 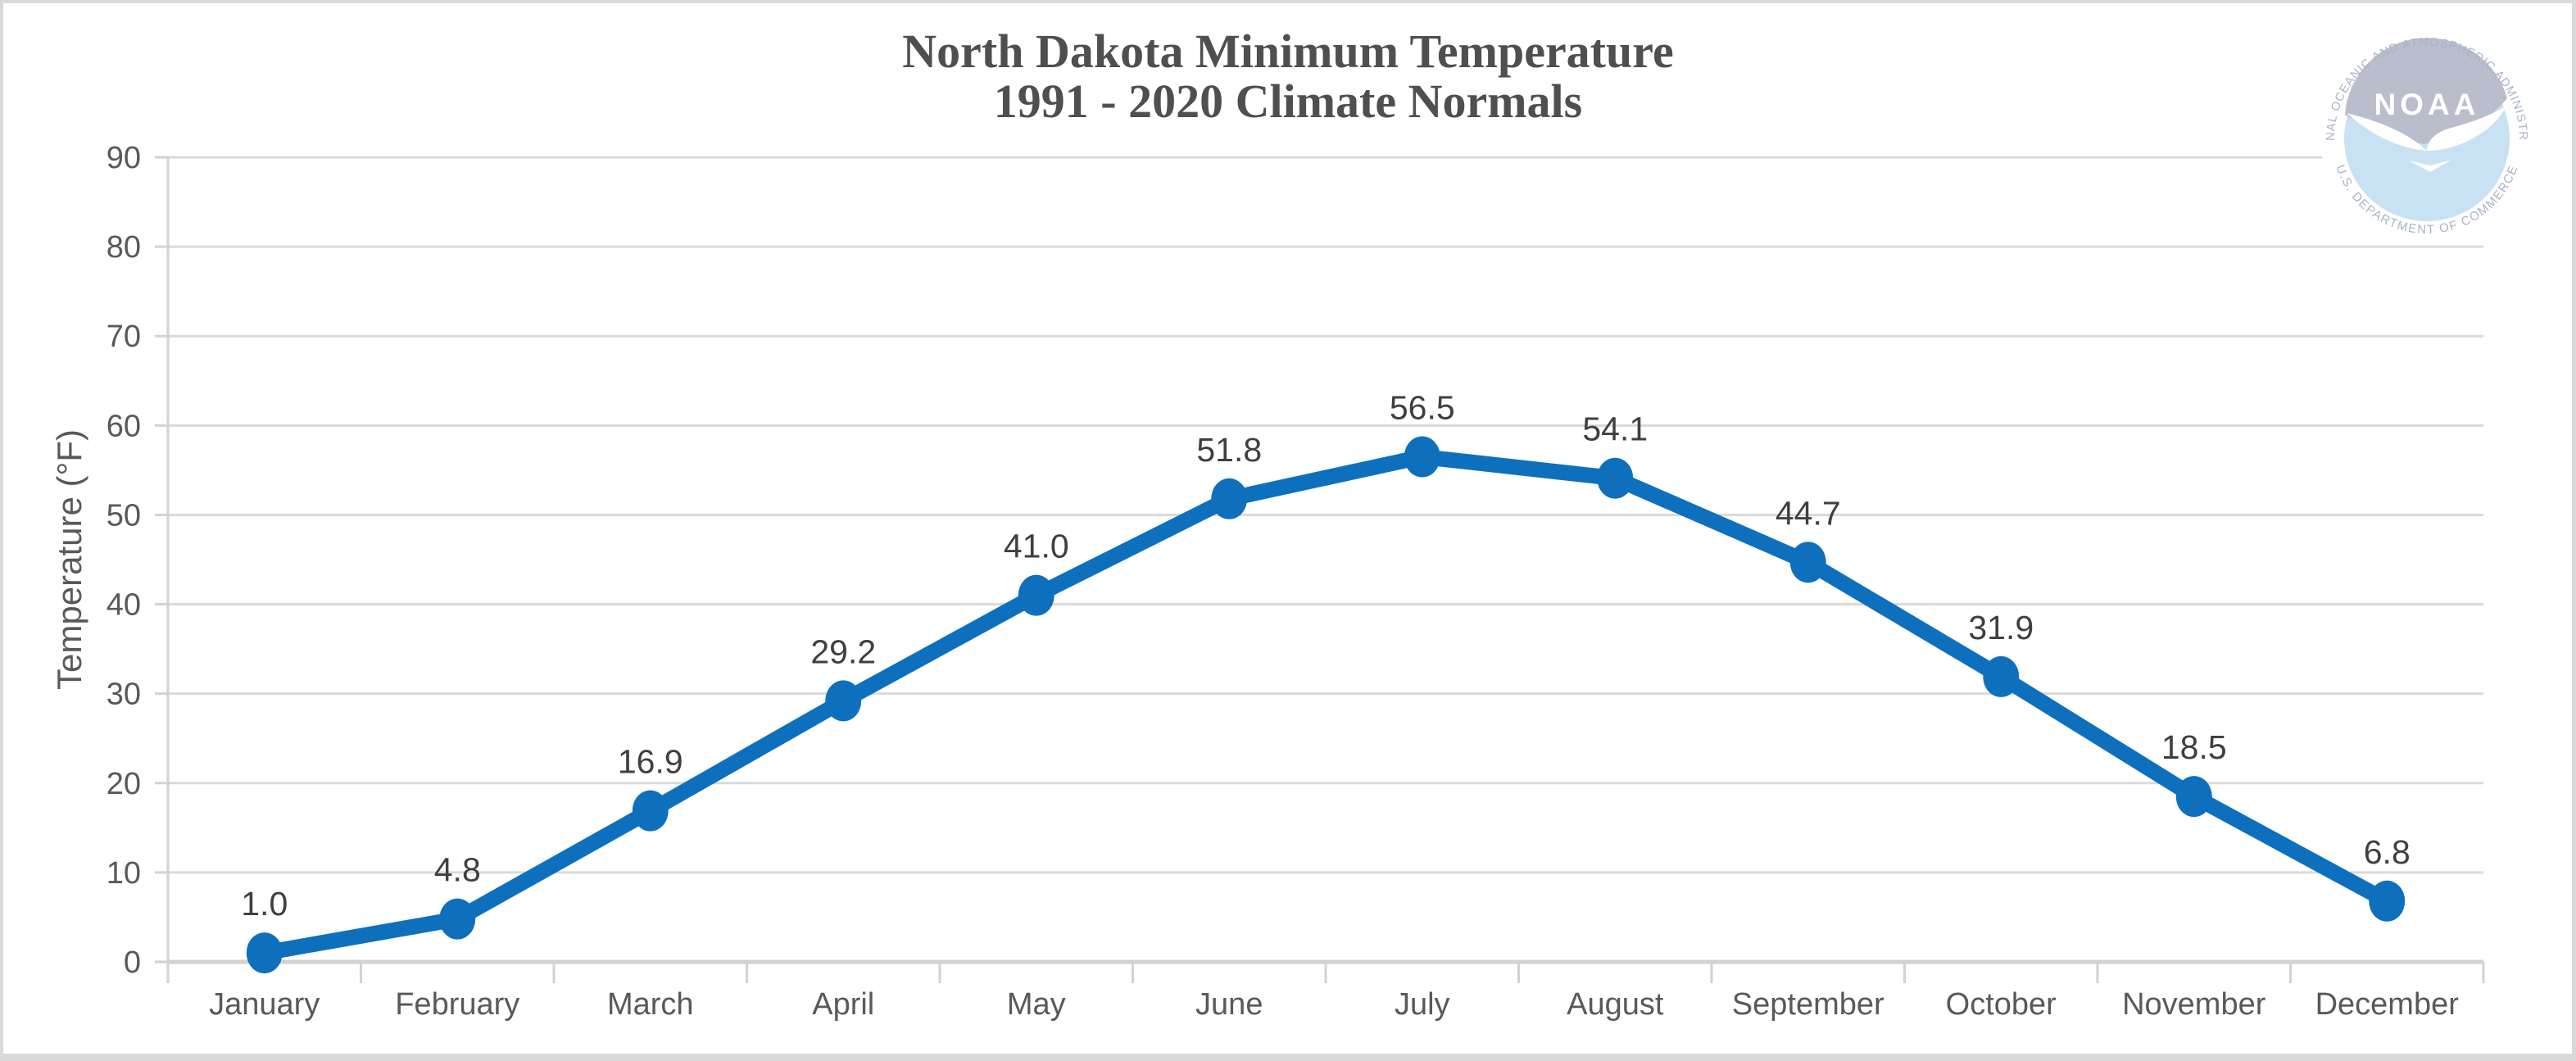 What do you see at coordinates (1615, 429) in the screenshot?
I see `data-label: 54.1` at bounding box center [1615, 429].